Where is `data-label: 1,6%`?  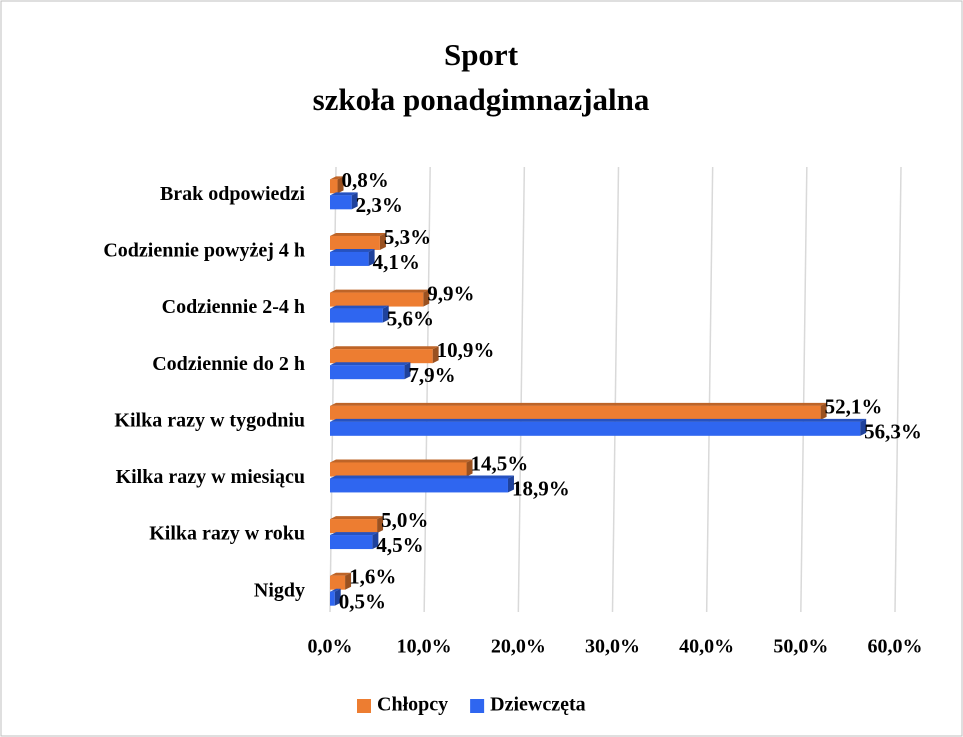
data-label: 1,6% is located at coordinates (372, 577).